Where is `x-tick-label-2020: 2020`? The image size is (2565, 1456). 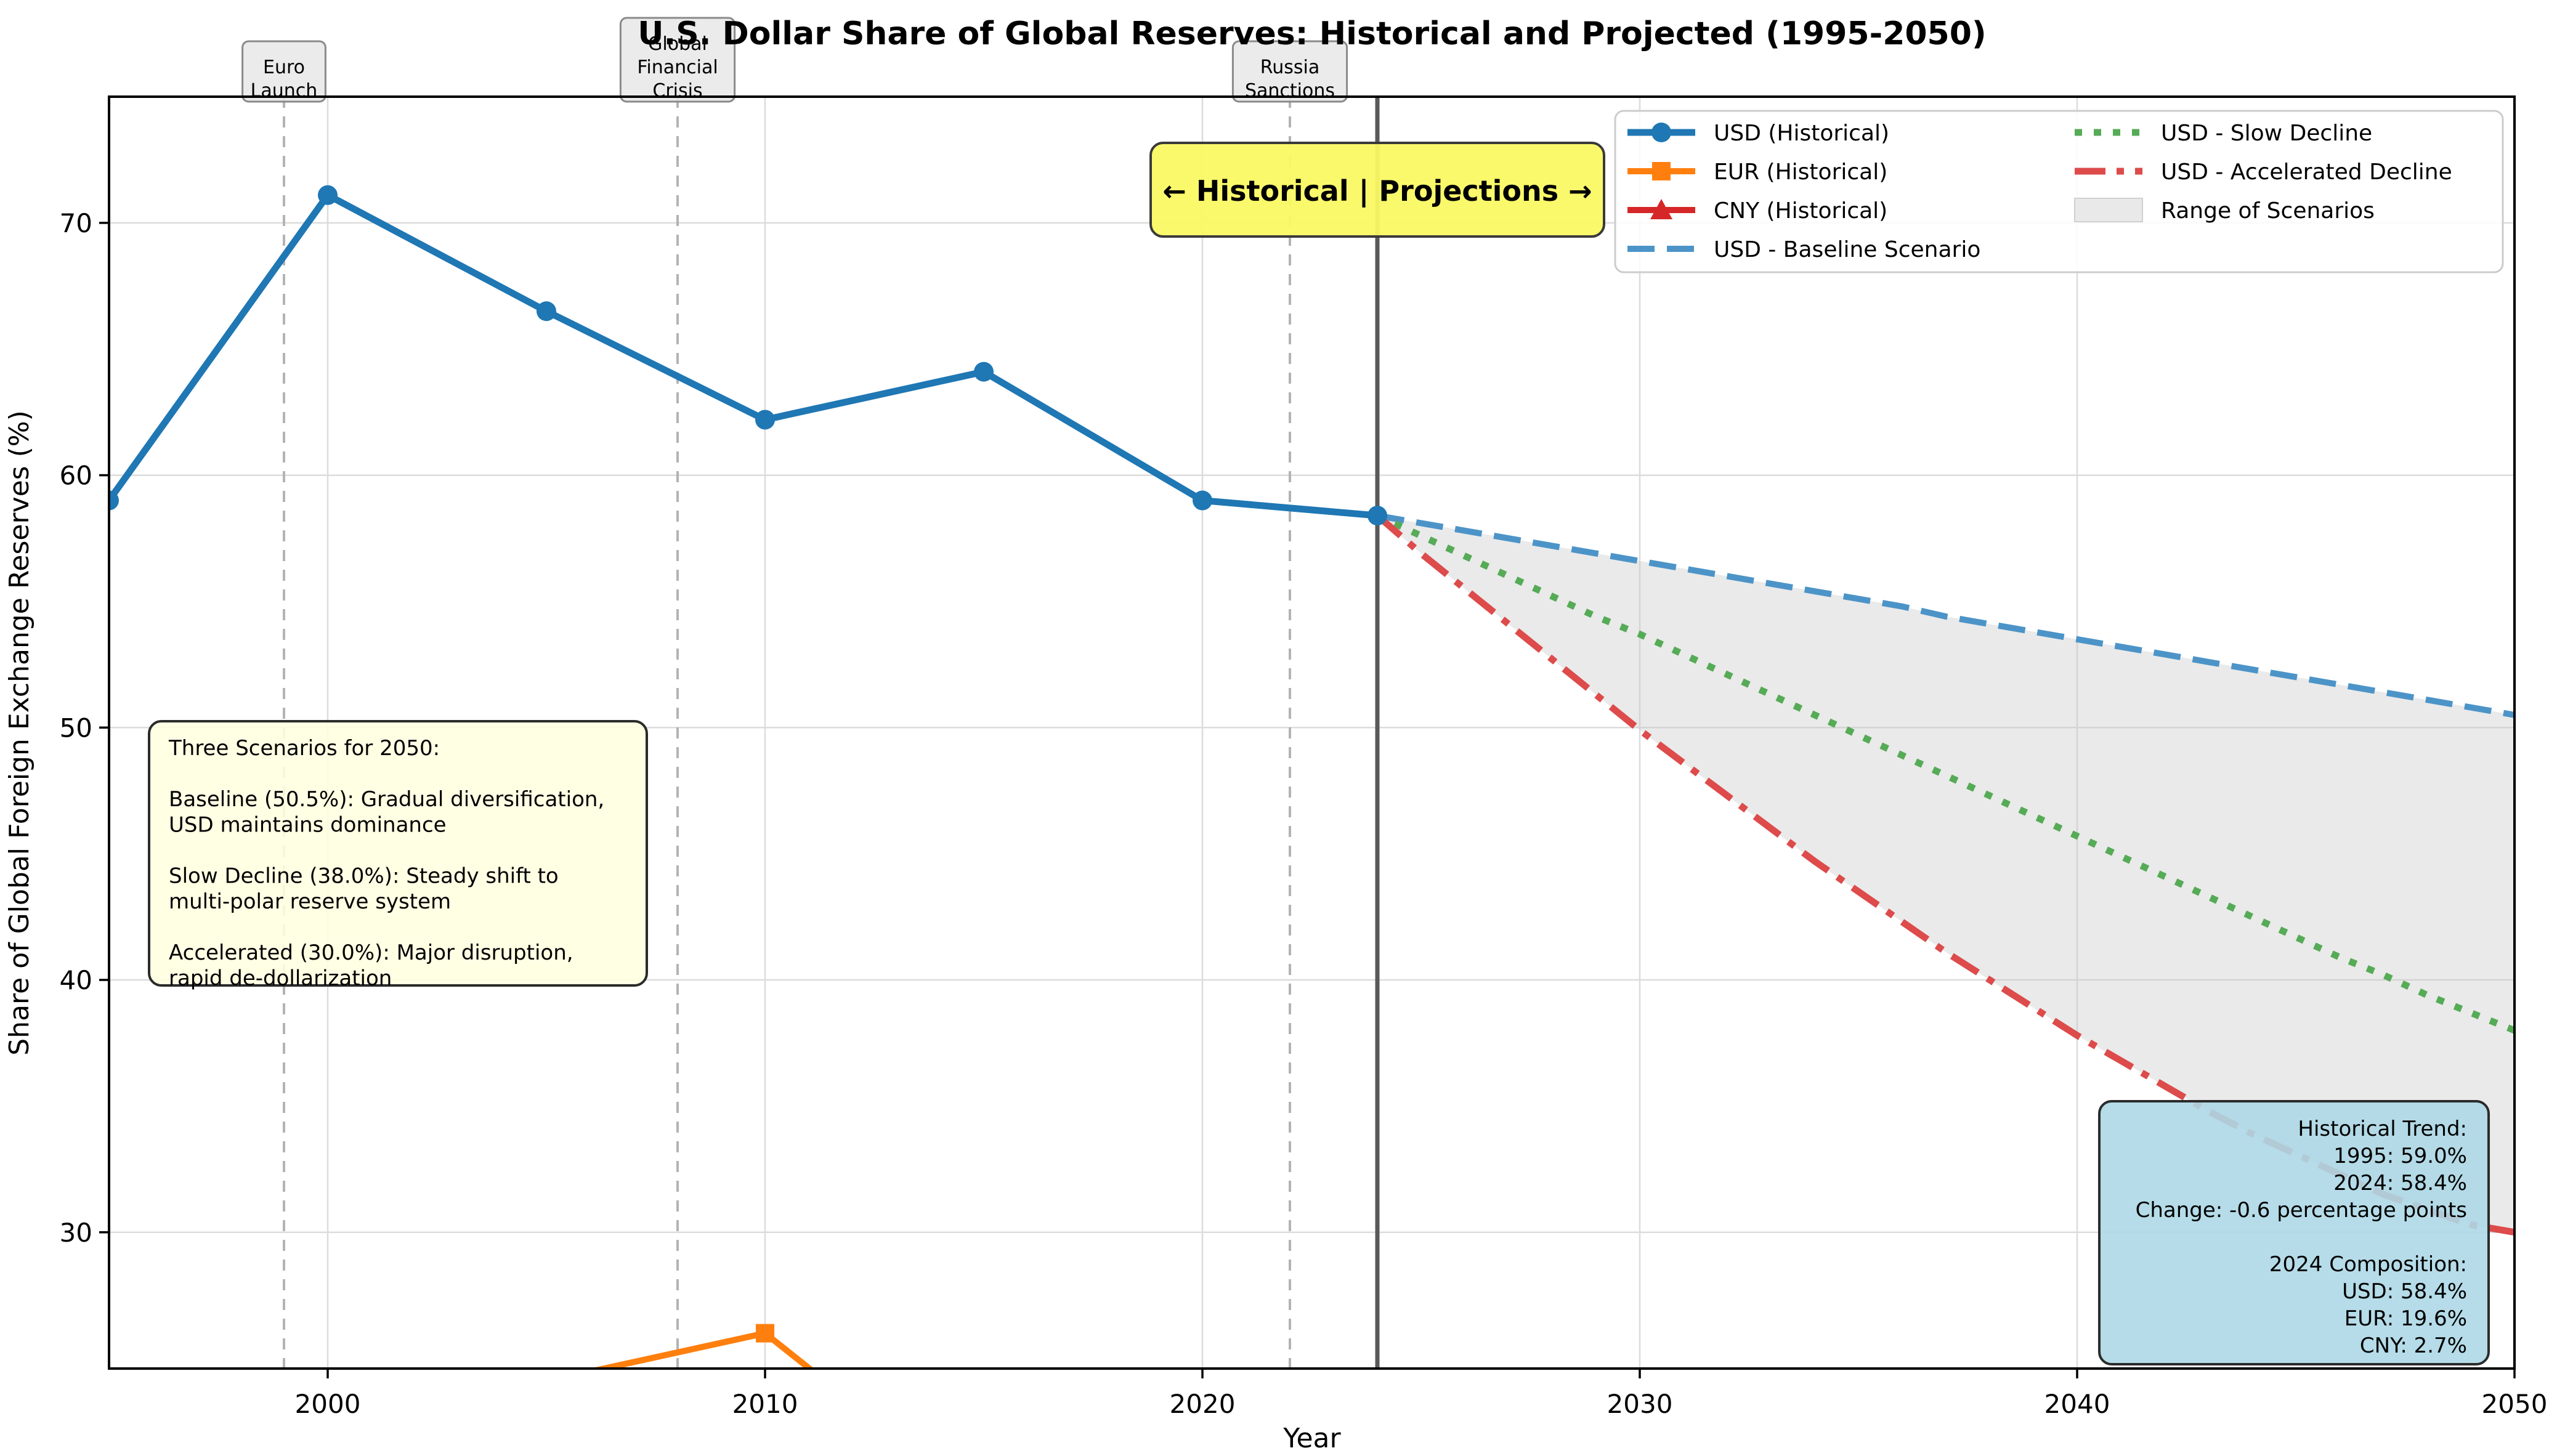
x-tick-label-2020: 2020 is located at coordinates (1203, 1404).